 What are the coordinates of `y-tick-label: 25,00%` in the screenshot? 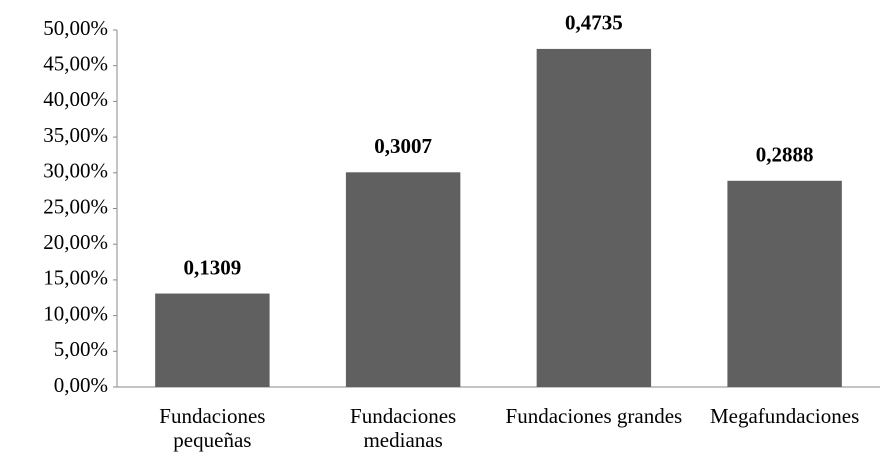 It's located at (75, 206).